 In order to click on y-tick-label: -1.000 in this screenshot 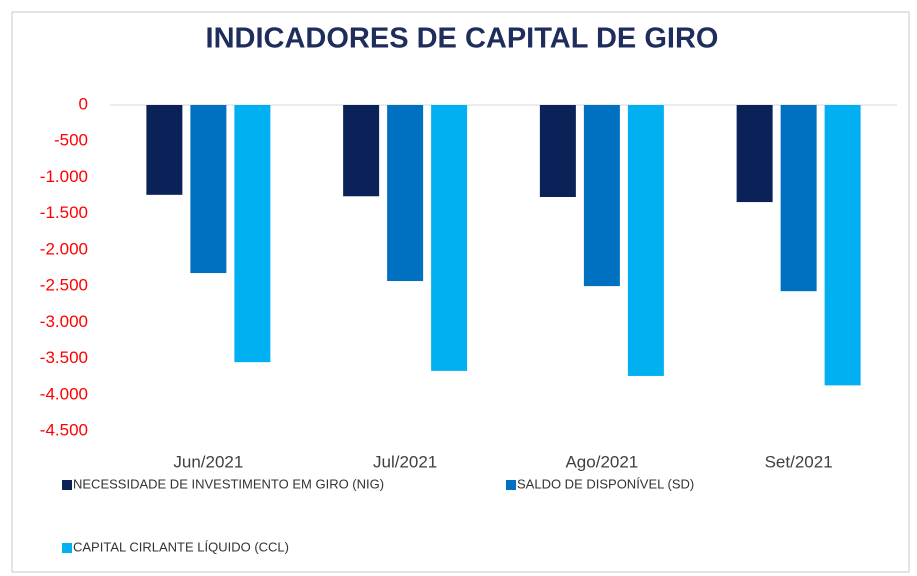, I will do `click(64, 176)`.